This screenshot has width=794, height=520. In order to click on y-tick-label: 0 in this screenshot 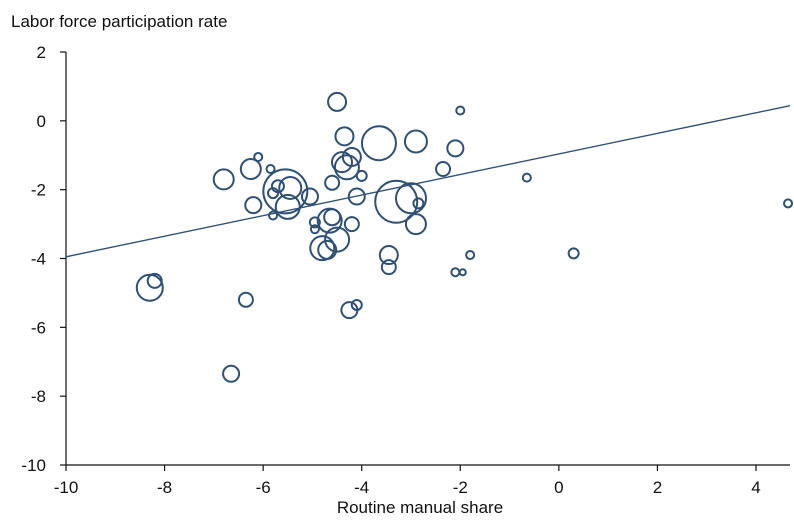, I will do `click(41, 121)`.